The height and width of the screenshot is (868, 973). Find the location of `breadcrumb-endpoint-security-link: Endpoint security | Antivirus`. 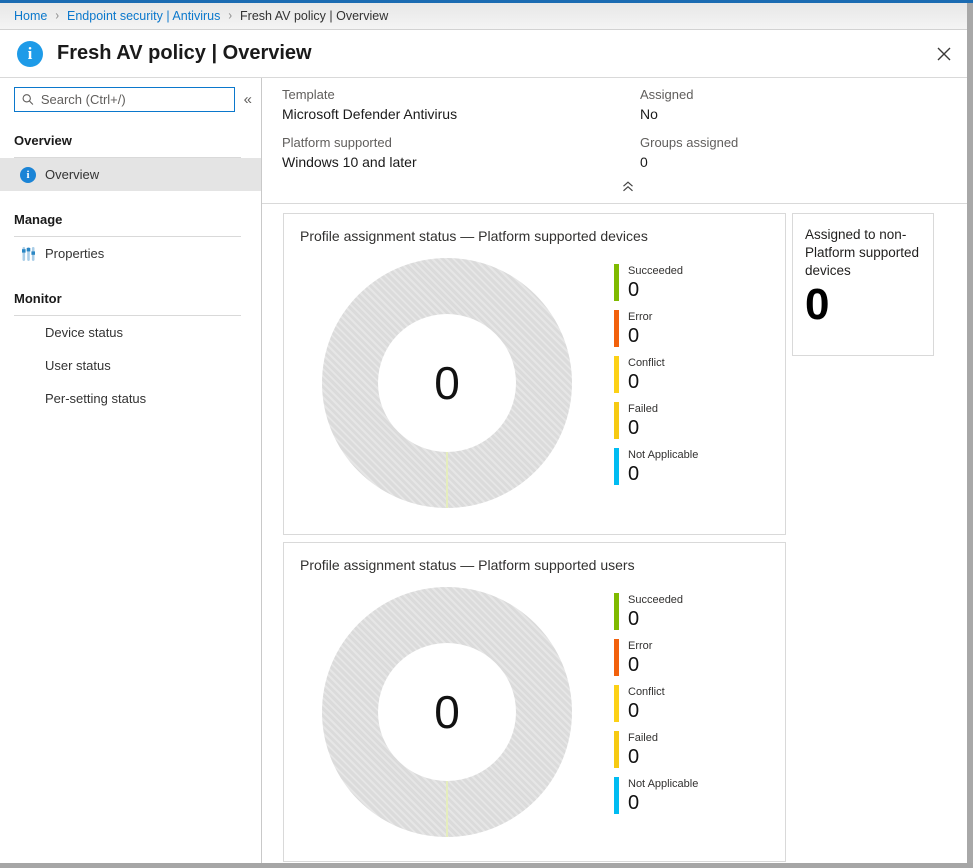

breadcrumb-endpoint-security-link: Endpoint security | Antivirus is located at coordinates (144, 16).